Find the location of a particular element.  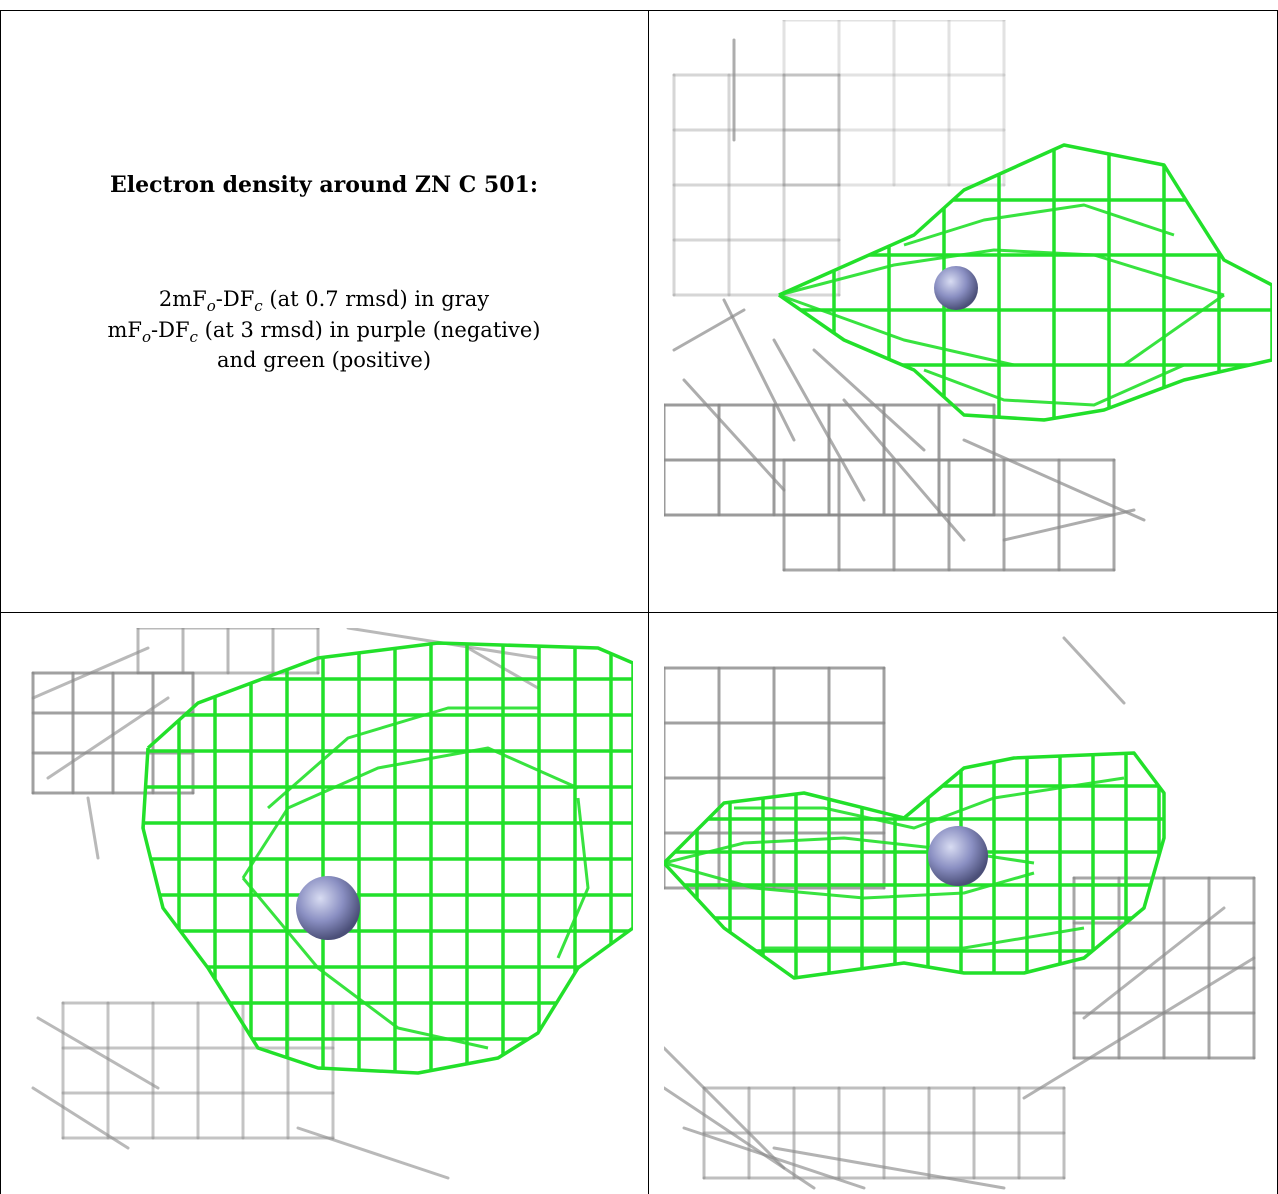

table-divider-horizontal is located at coordinates (639, 612).